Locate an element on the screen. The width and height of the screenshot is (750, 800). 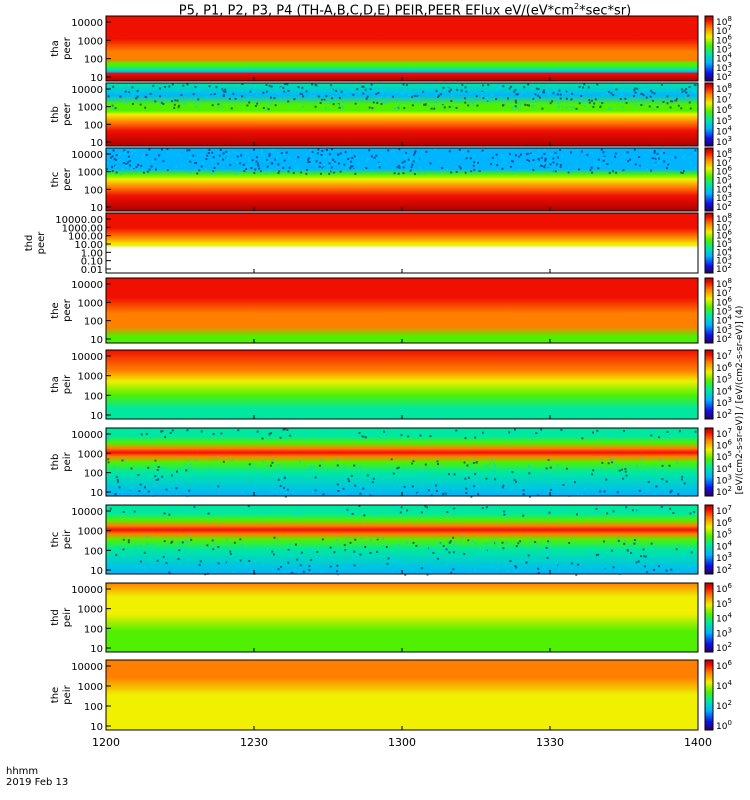
x-tick-label: 1300 is located at coordinates (402, 742).